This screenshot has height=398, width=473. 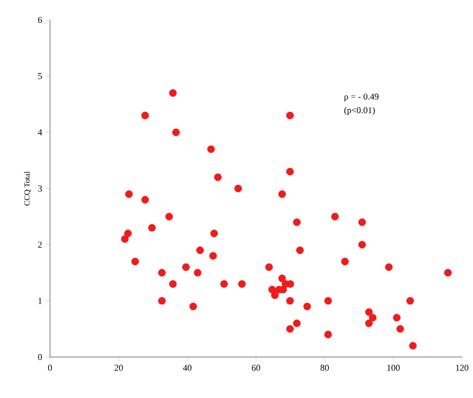 I want to click on x-tick-label: 60, so click(x=256, y=367).